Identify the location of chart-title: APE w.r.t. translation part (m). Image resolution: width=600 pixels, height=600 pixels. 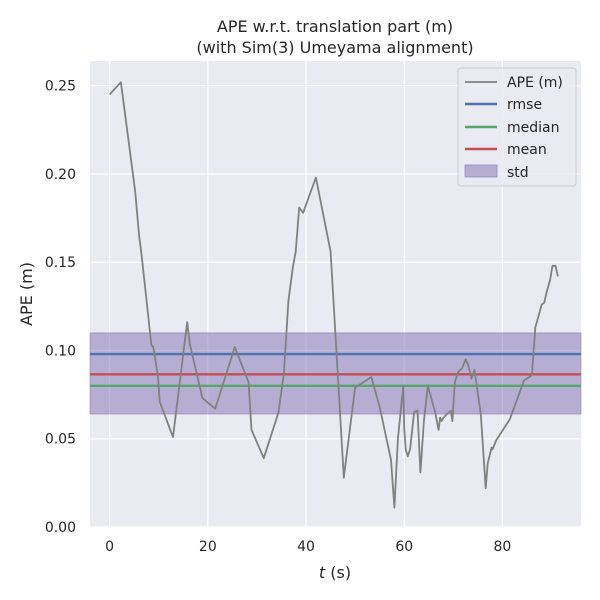
(335, 26).